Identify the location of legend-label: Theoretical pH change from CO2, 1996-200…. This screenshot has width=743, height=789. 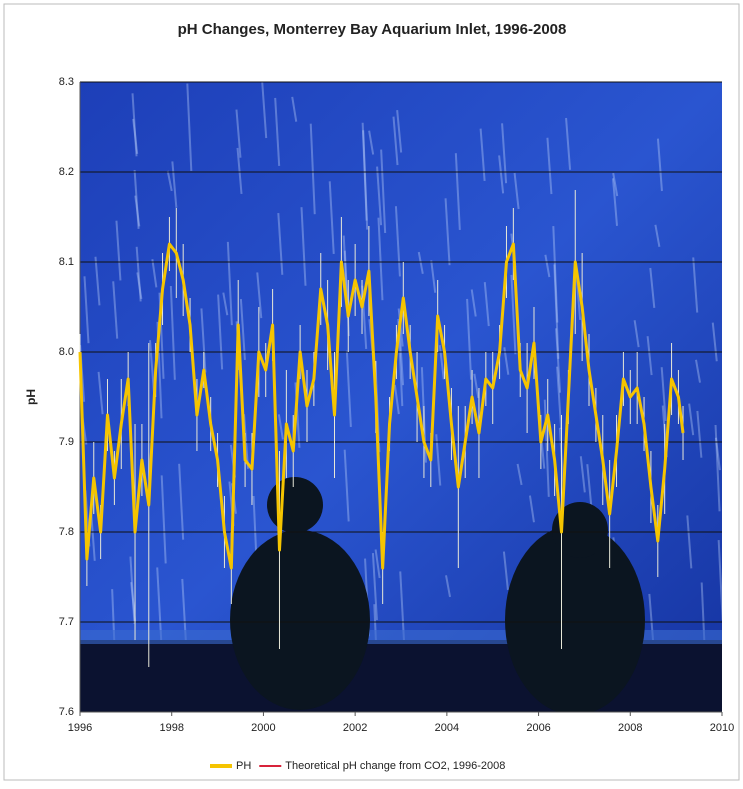
(395, 766).